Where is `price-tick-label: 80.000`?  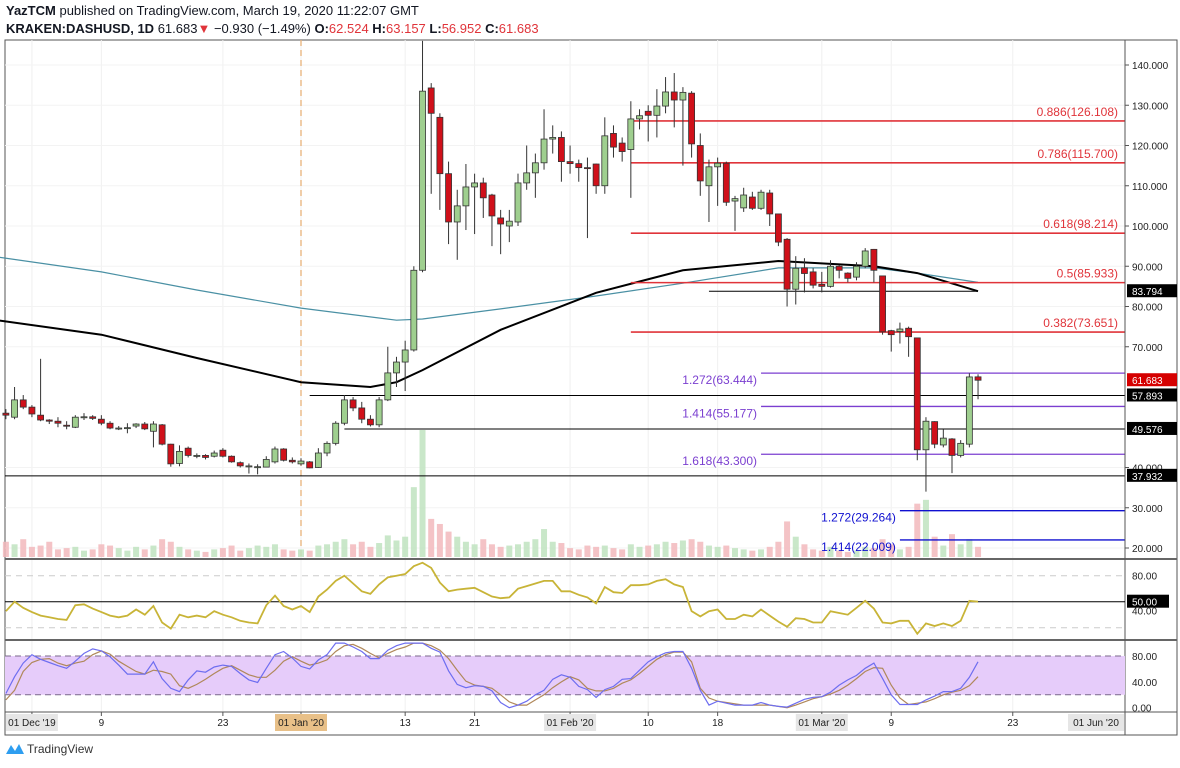
price-tick-label: 80.000 is located at coordinates (1147, 308).